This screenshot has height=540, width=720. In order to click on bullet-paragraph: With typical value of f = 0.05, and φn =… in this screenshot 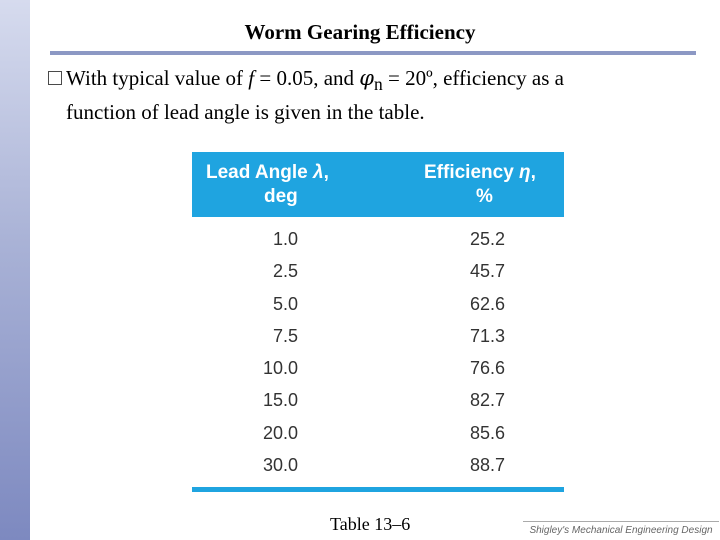, I will do `click(368, 95)`.